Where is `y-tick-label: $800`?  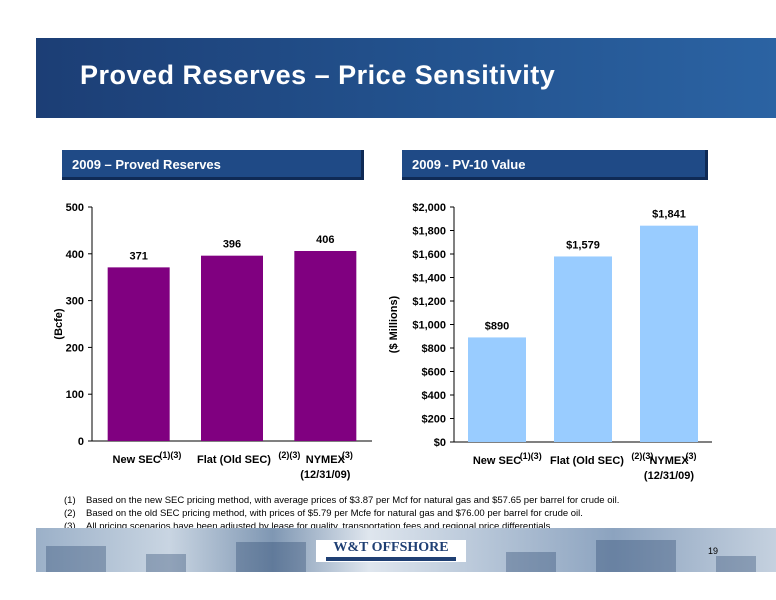
y-tick-label: $800 is located at coordinates (434, 349).